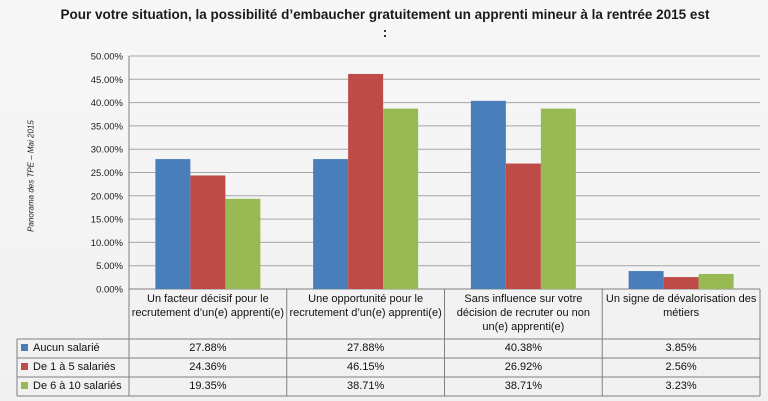 This screenshot has height=401, width=768. Describe the element at coordinates (681, 348) in the screenshot. I see `table-cell-value: 3.85%` at that location.